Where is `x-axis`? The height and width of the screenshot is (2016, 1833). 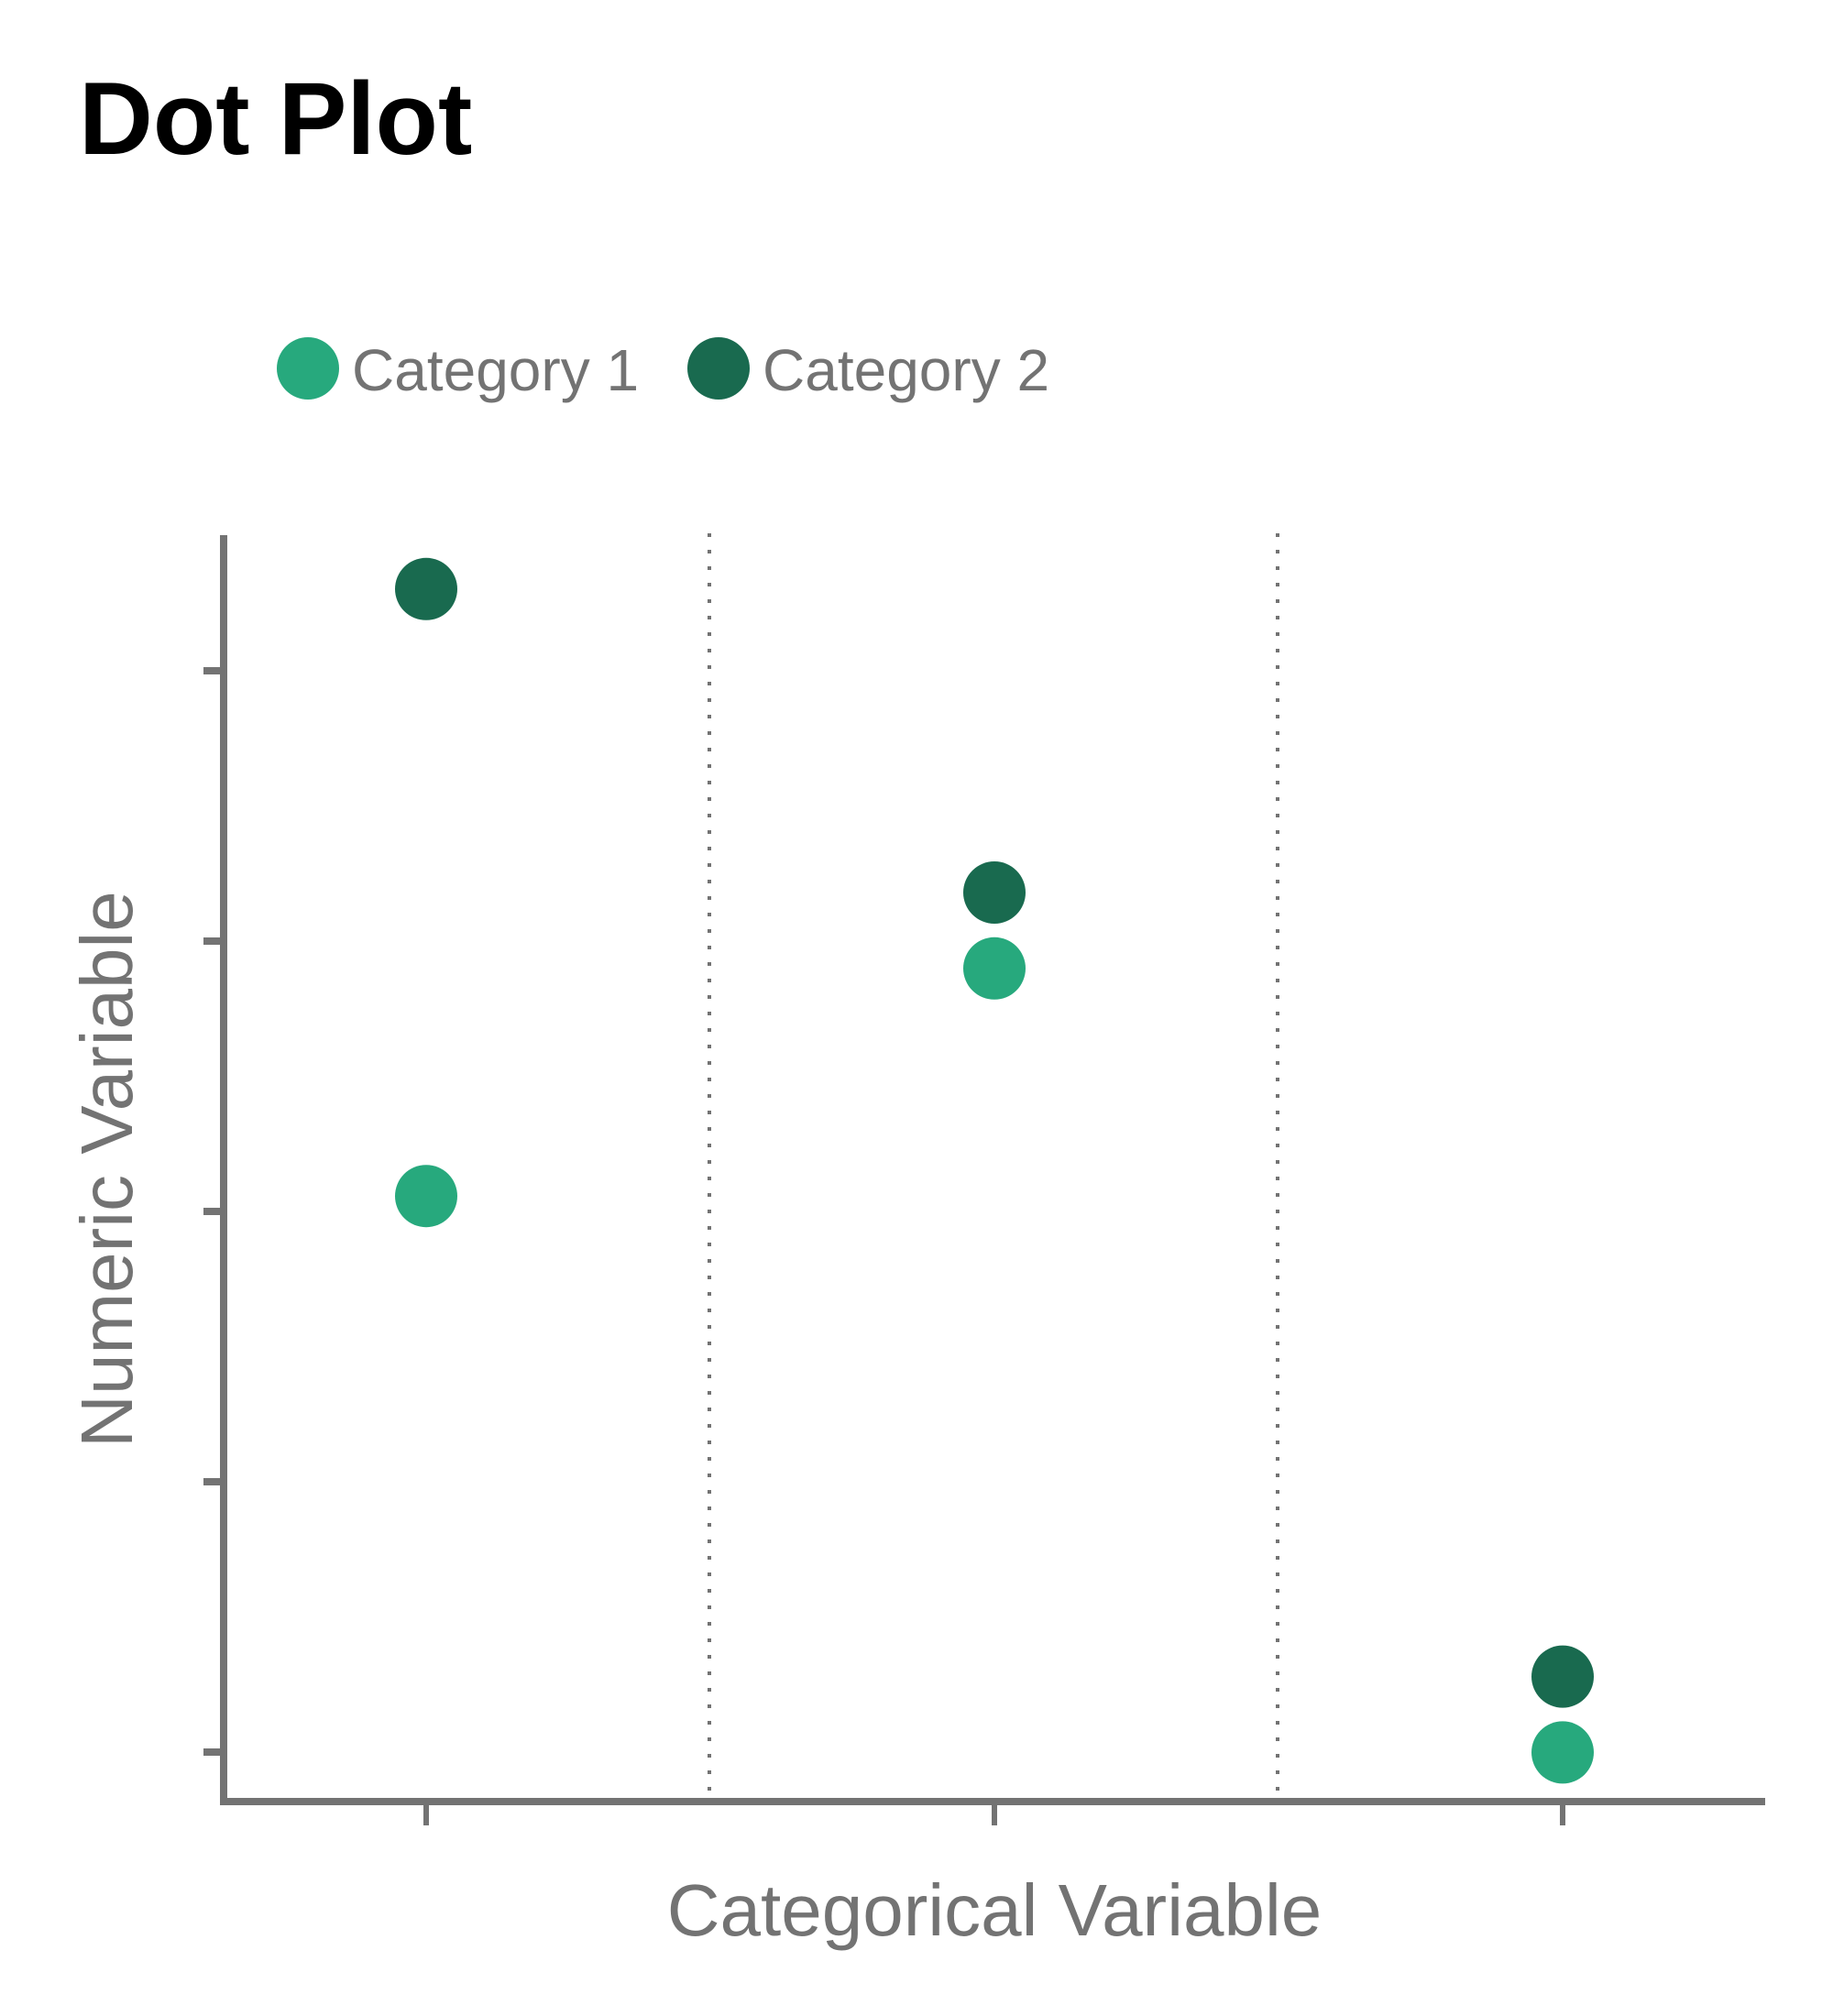
x-axis is located at coordinates (994, 1811).